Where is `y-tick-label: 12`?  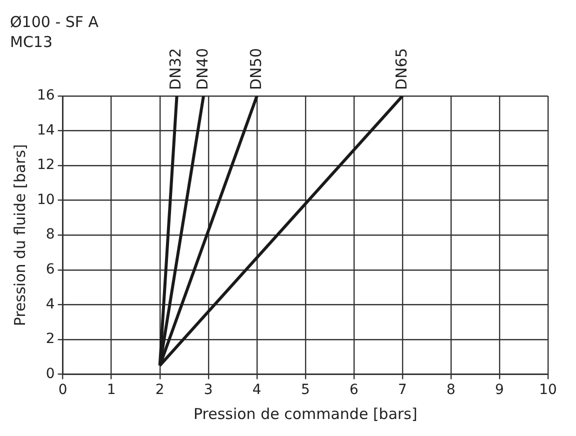
y-tick-label: 12 is located at coordinates (45, 165).